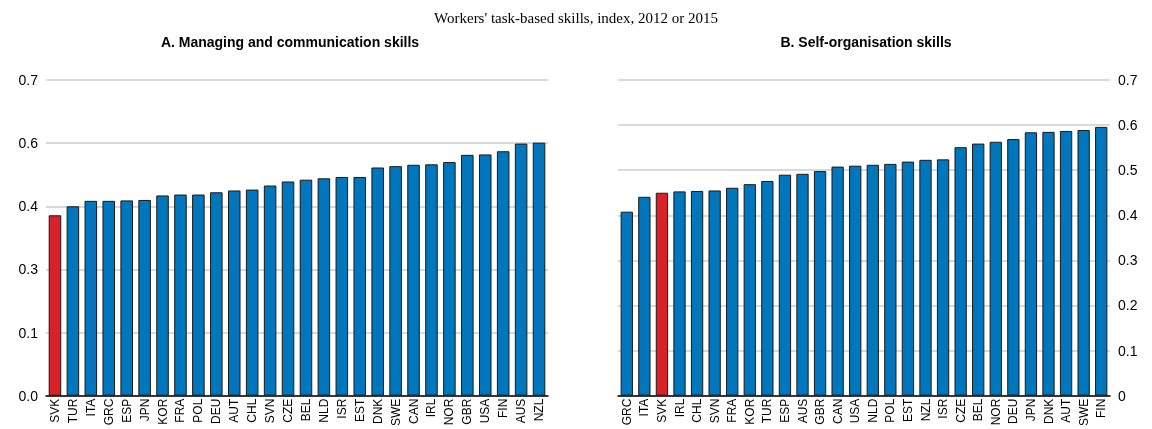 The width and height of the screenshot is (1152, 429). I want to click on x-tick-label: KOR, so click(162, 411).